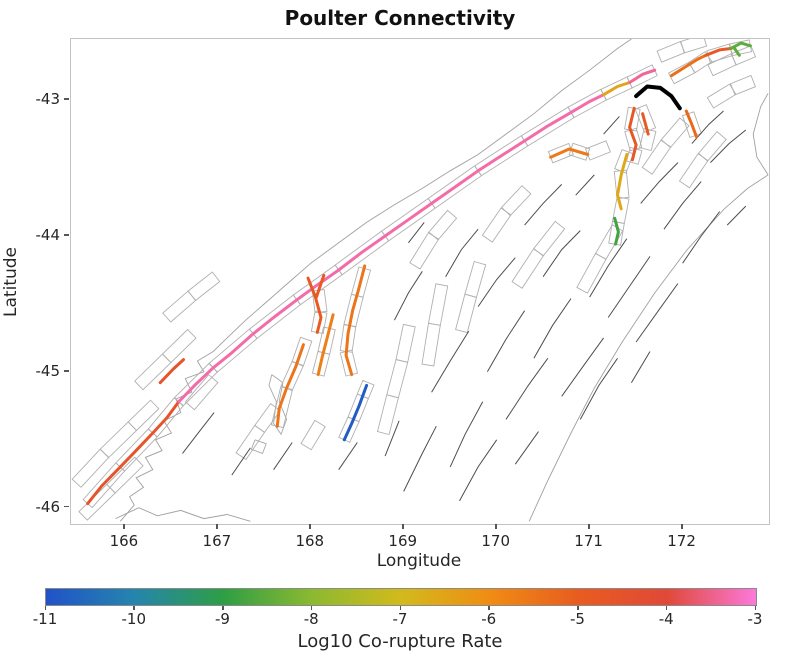  What do you see at coordinates (355, 412) in the screenshot?
I see `fault-line-blue-segment` at bounding box center [355, 412].